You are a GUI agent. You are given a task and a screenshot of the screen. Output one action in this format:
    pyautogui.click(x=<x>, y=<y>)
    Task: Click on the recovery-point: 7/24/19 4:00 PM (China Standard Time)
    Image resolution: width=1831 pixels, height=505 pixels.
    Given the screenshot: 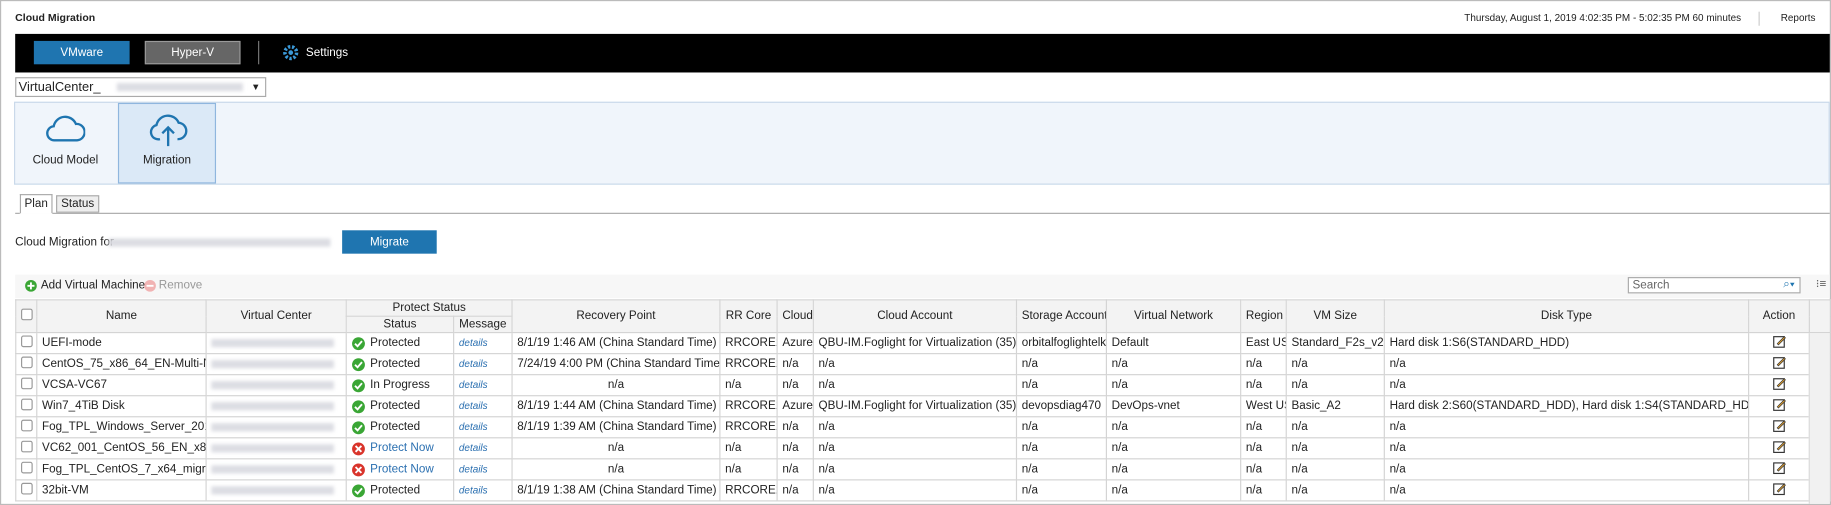 What is the action you would take?
    pyautogui.click(x=616, y=364)
    